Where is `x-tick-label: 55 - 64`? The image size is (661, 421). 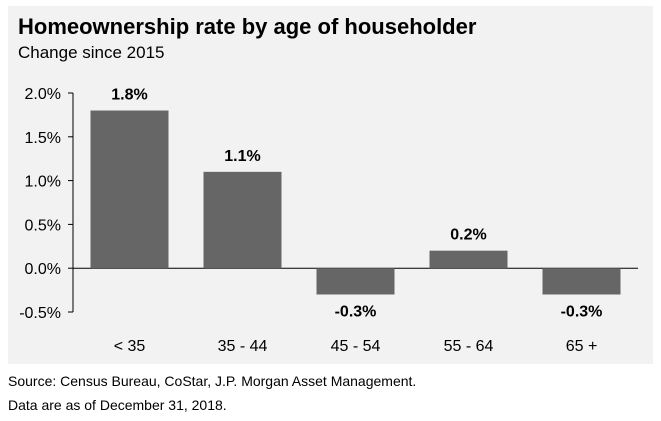
x-tick-label: 55 - 64 is located at coordinates (469, 346).